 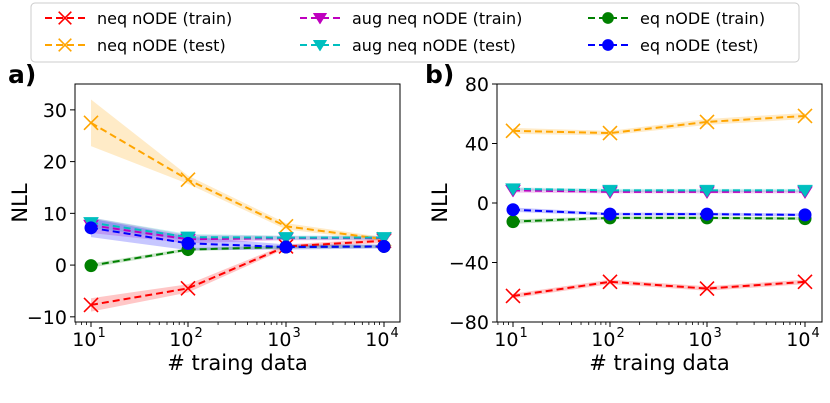 I want to click on legend-entry-eq-node-test: eq nODE (test), so click(x=673, y=45).